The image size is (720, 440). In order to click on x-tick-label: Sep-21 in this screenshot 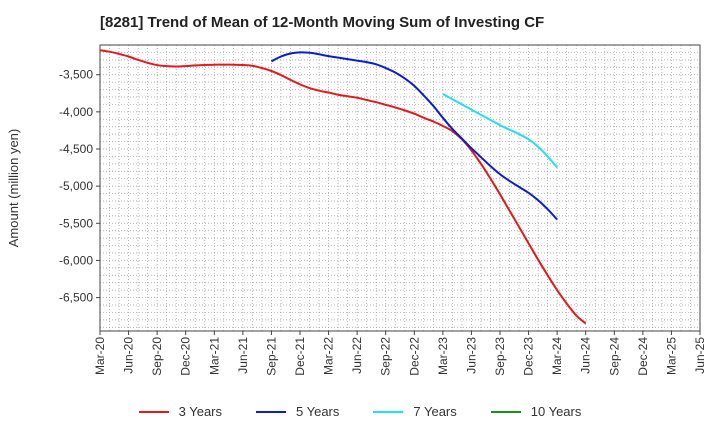, I will do `click(271, 356)`.